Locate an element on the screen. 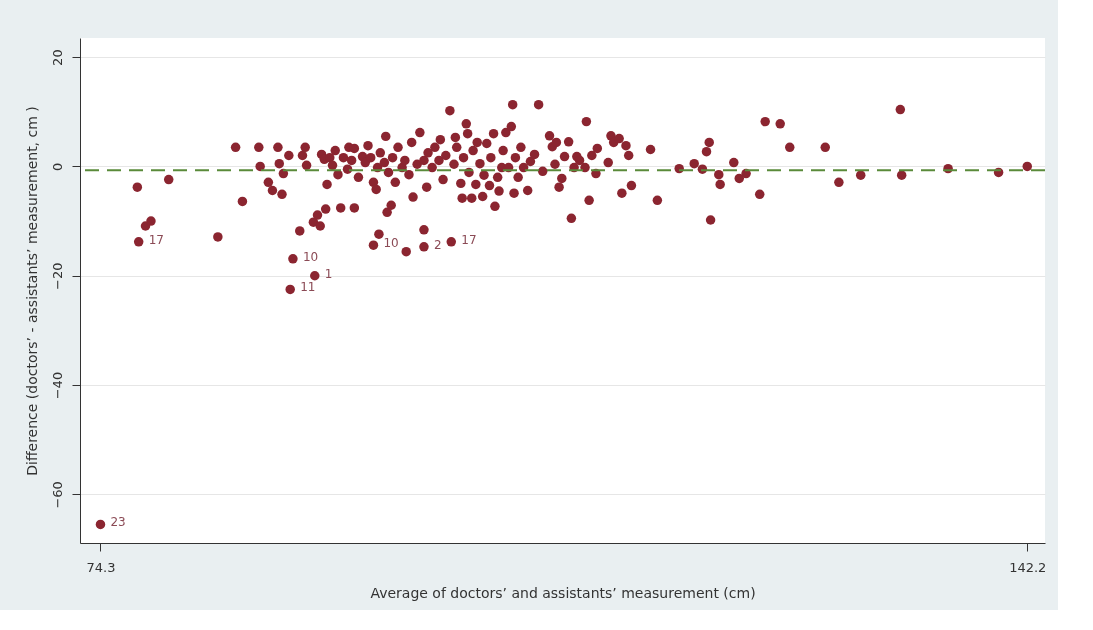  x-axis-title: Average of doctors’ and assistants’ measurement (cm) is located at coordinates (563, 592).